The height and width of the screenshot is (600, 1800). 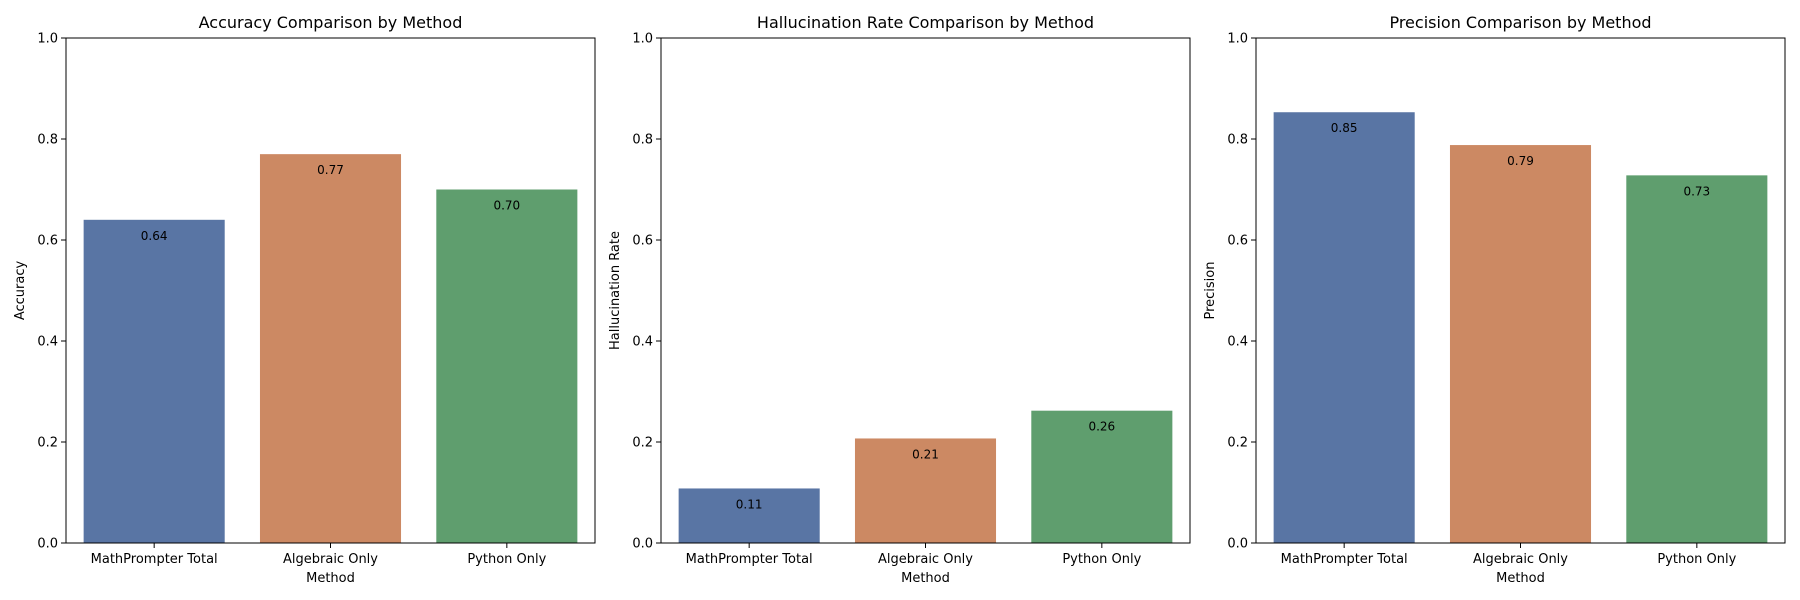 I want to click on bar-value-label: 0.11, so click(x=749, y=504).